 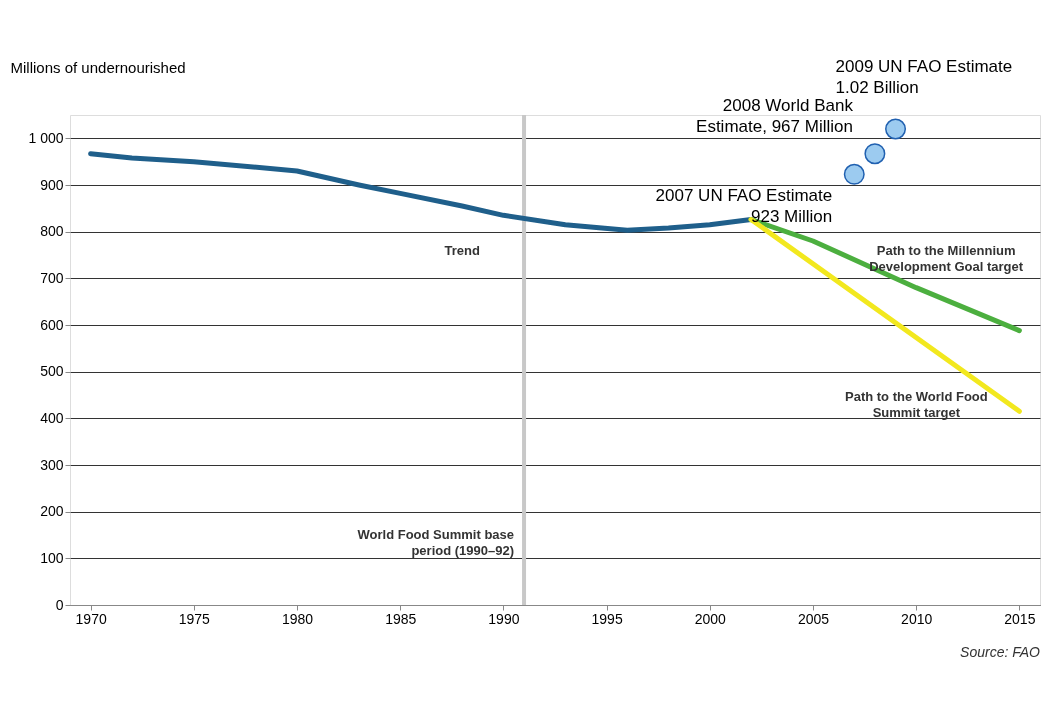 What do you see at coordinates (504, 618) in the screenshot?
I see `x-tick-label: 1990` at bounding box center [504, 618].